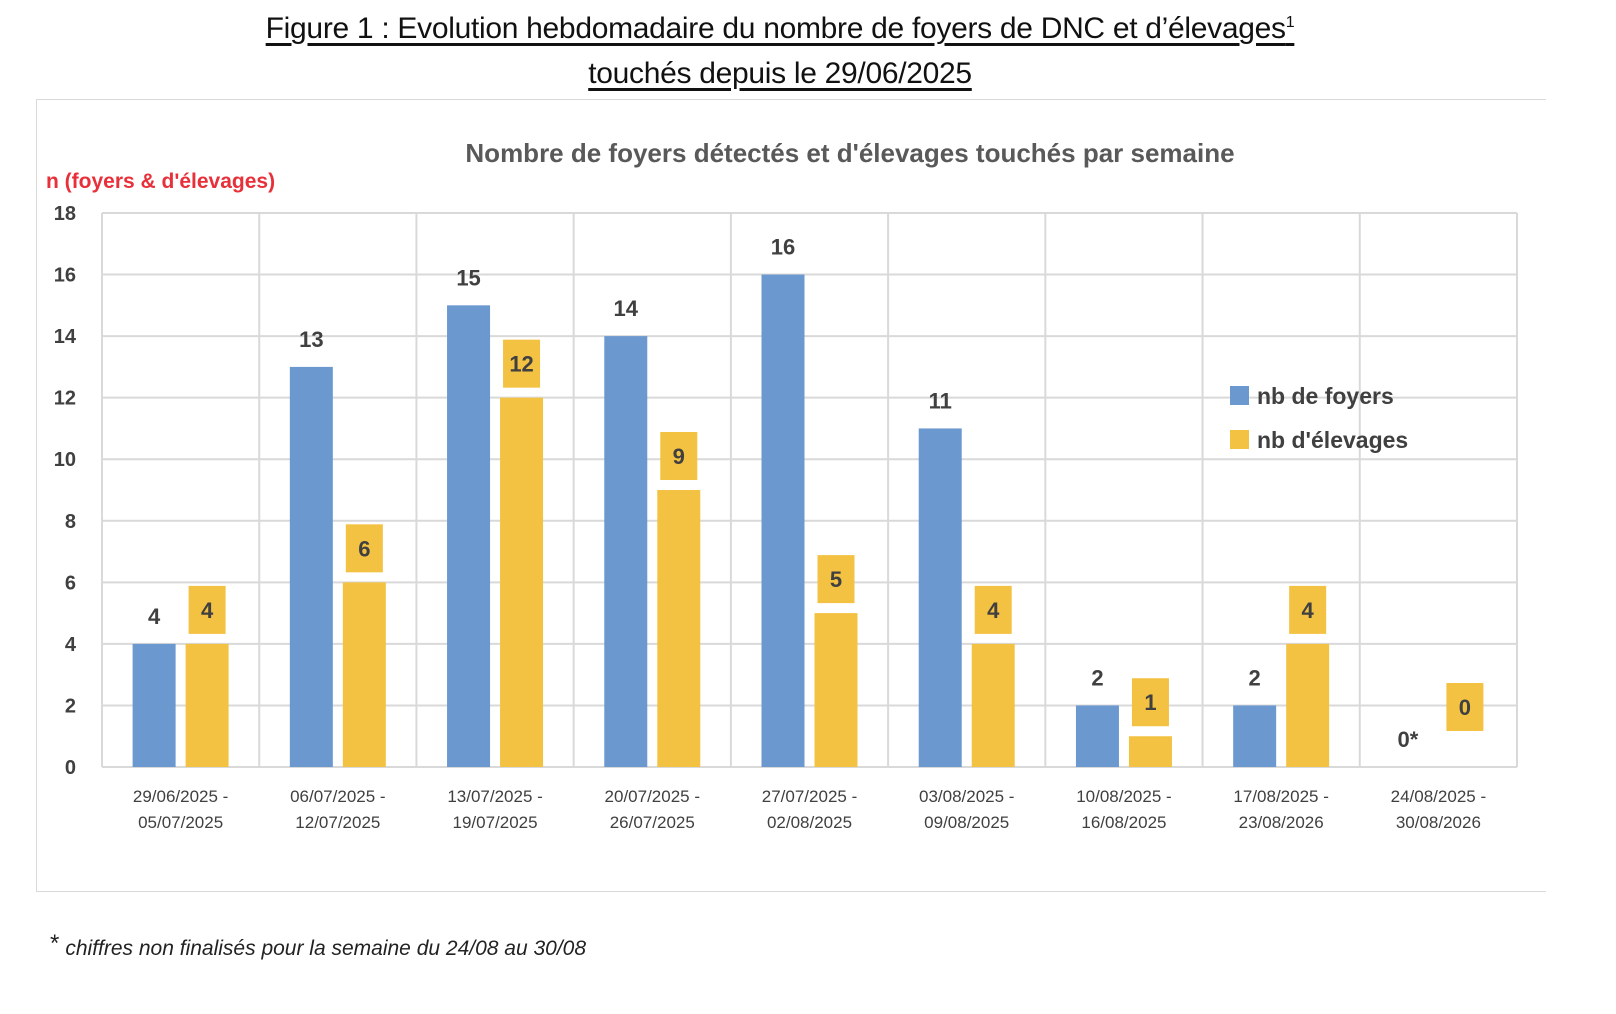 The width and height of the screenshot is (1616, 1014). Describe the element at coordinates (65, 276) in the screenshot. I see `y-tick-label: 16` at that location.